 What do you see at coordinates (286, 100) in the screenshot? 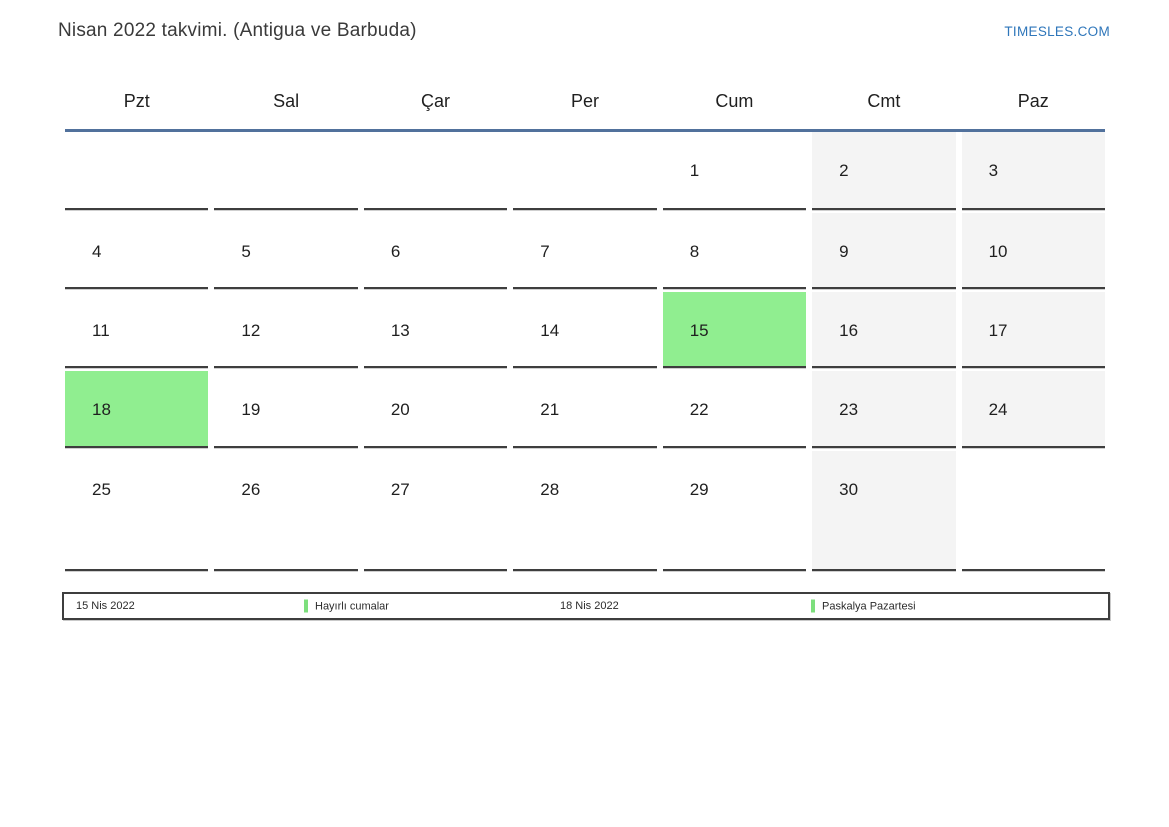
I see `weekday-label-sal: Sal` at bounding box center [286, 100].